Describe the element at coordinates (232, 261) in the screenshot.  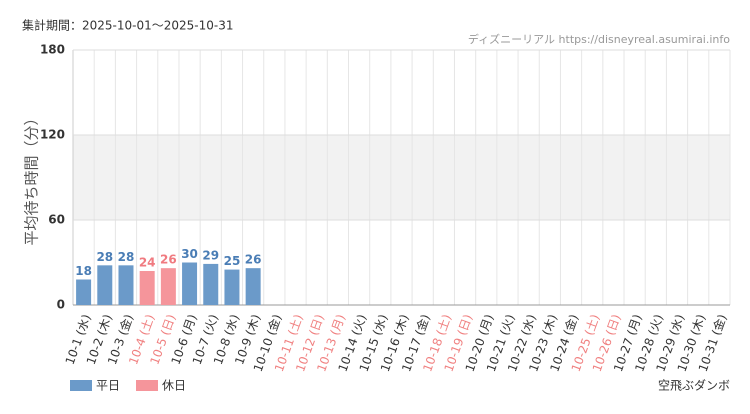
I see `value-label: 25` at that location.